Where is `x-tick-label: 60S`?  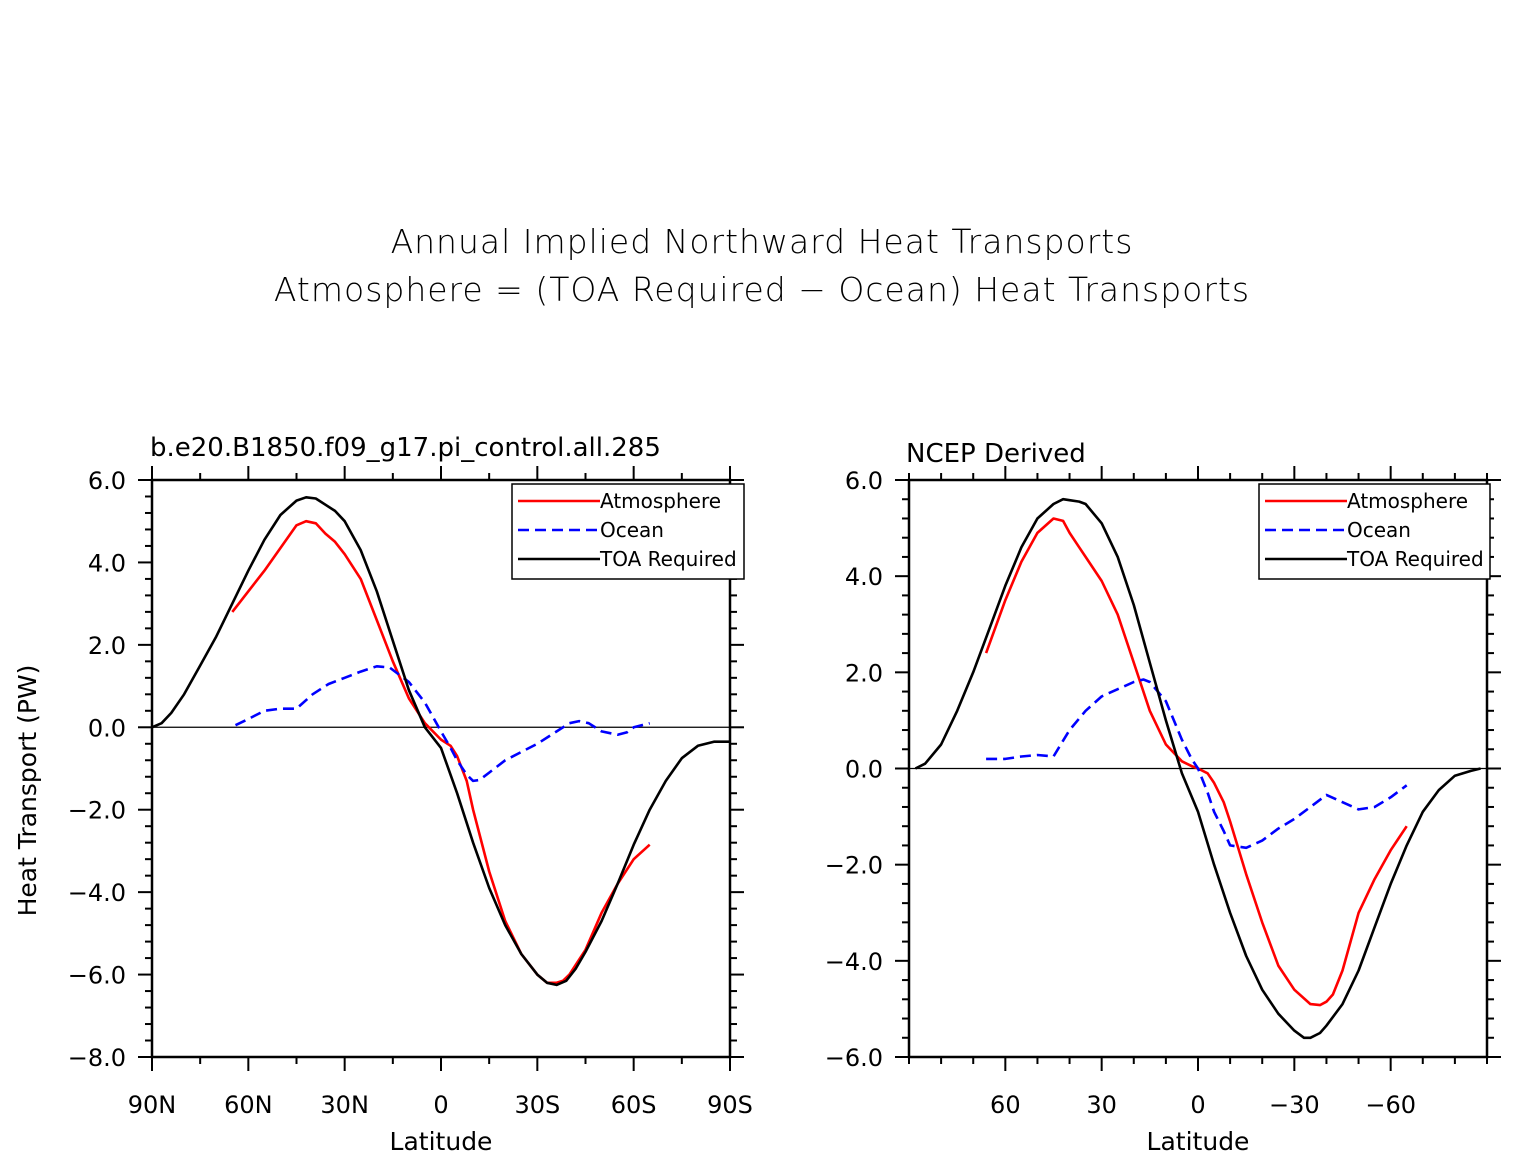
x-tick-label: 60S is located at coordinates (634, 1105).